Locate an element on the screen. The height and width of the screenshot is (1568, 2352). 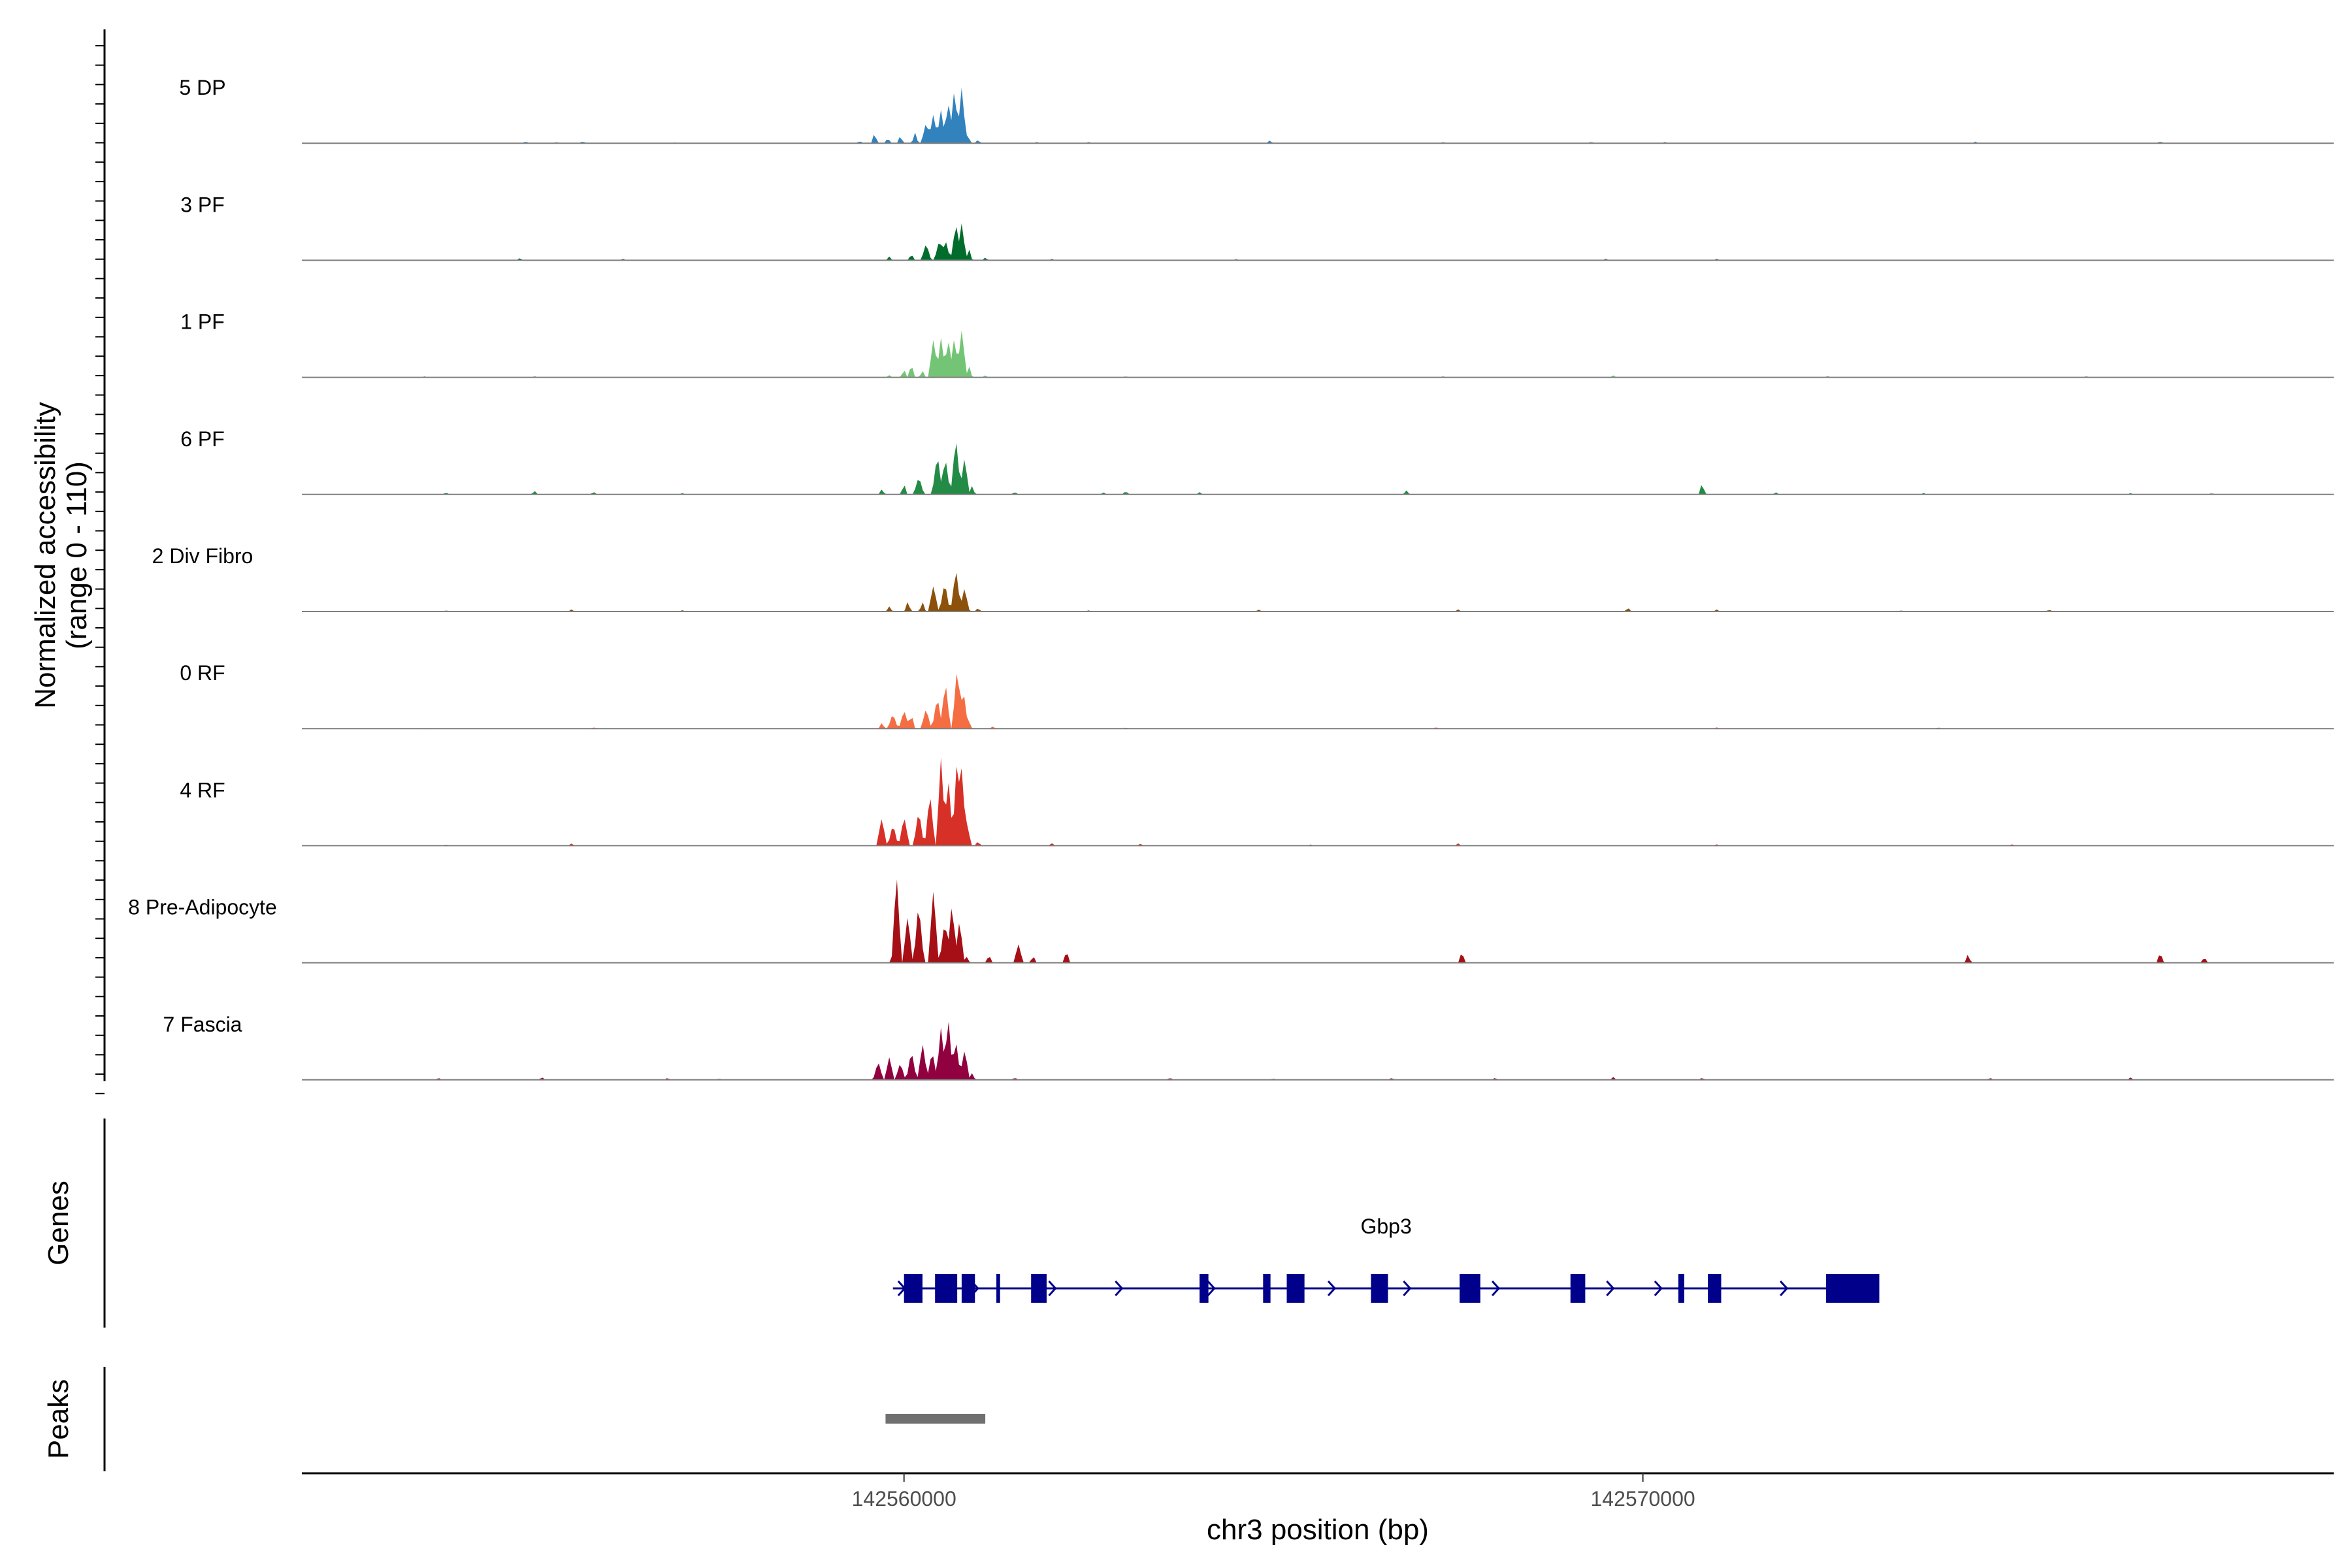
accessibility-y-axis is located at coordinates (100, 561).